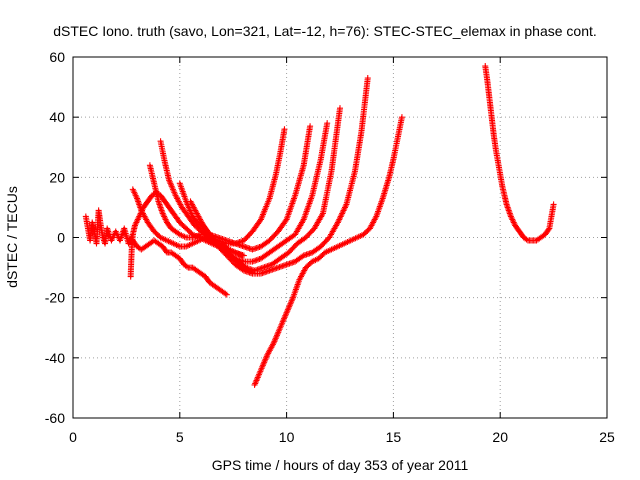  Describe the element at coordinates (500, 437) in the screenshot. I see `x-tick-label: 20` at that location.